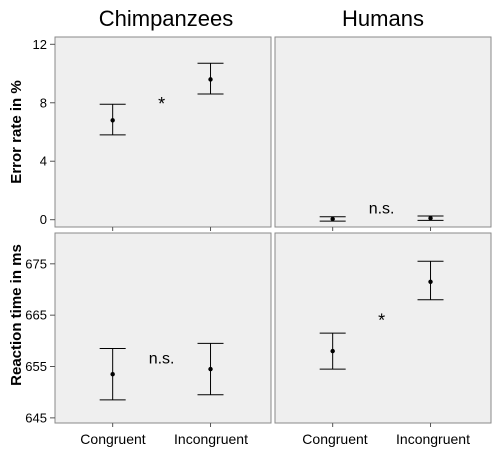  What do you see at coordinates (43, 102) in the screenshot?
I see `y-tick-label: 8` at bounding box center [43, 102].